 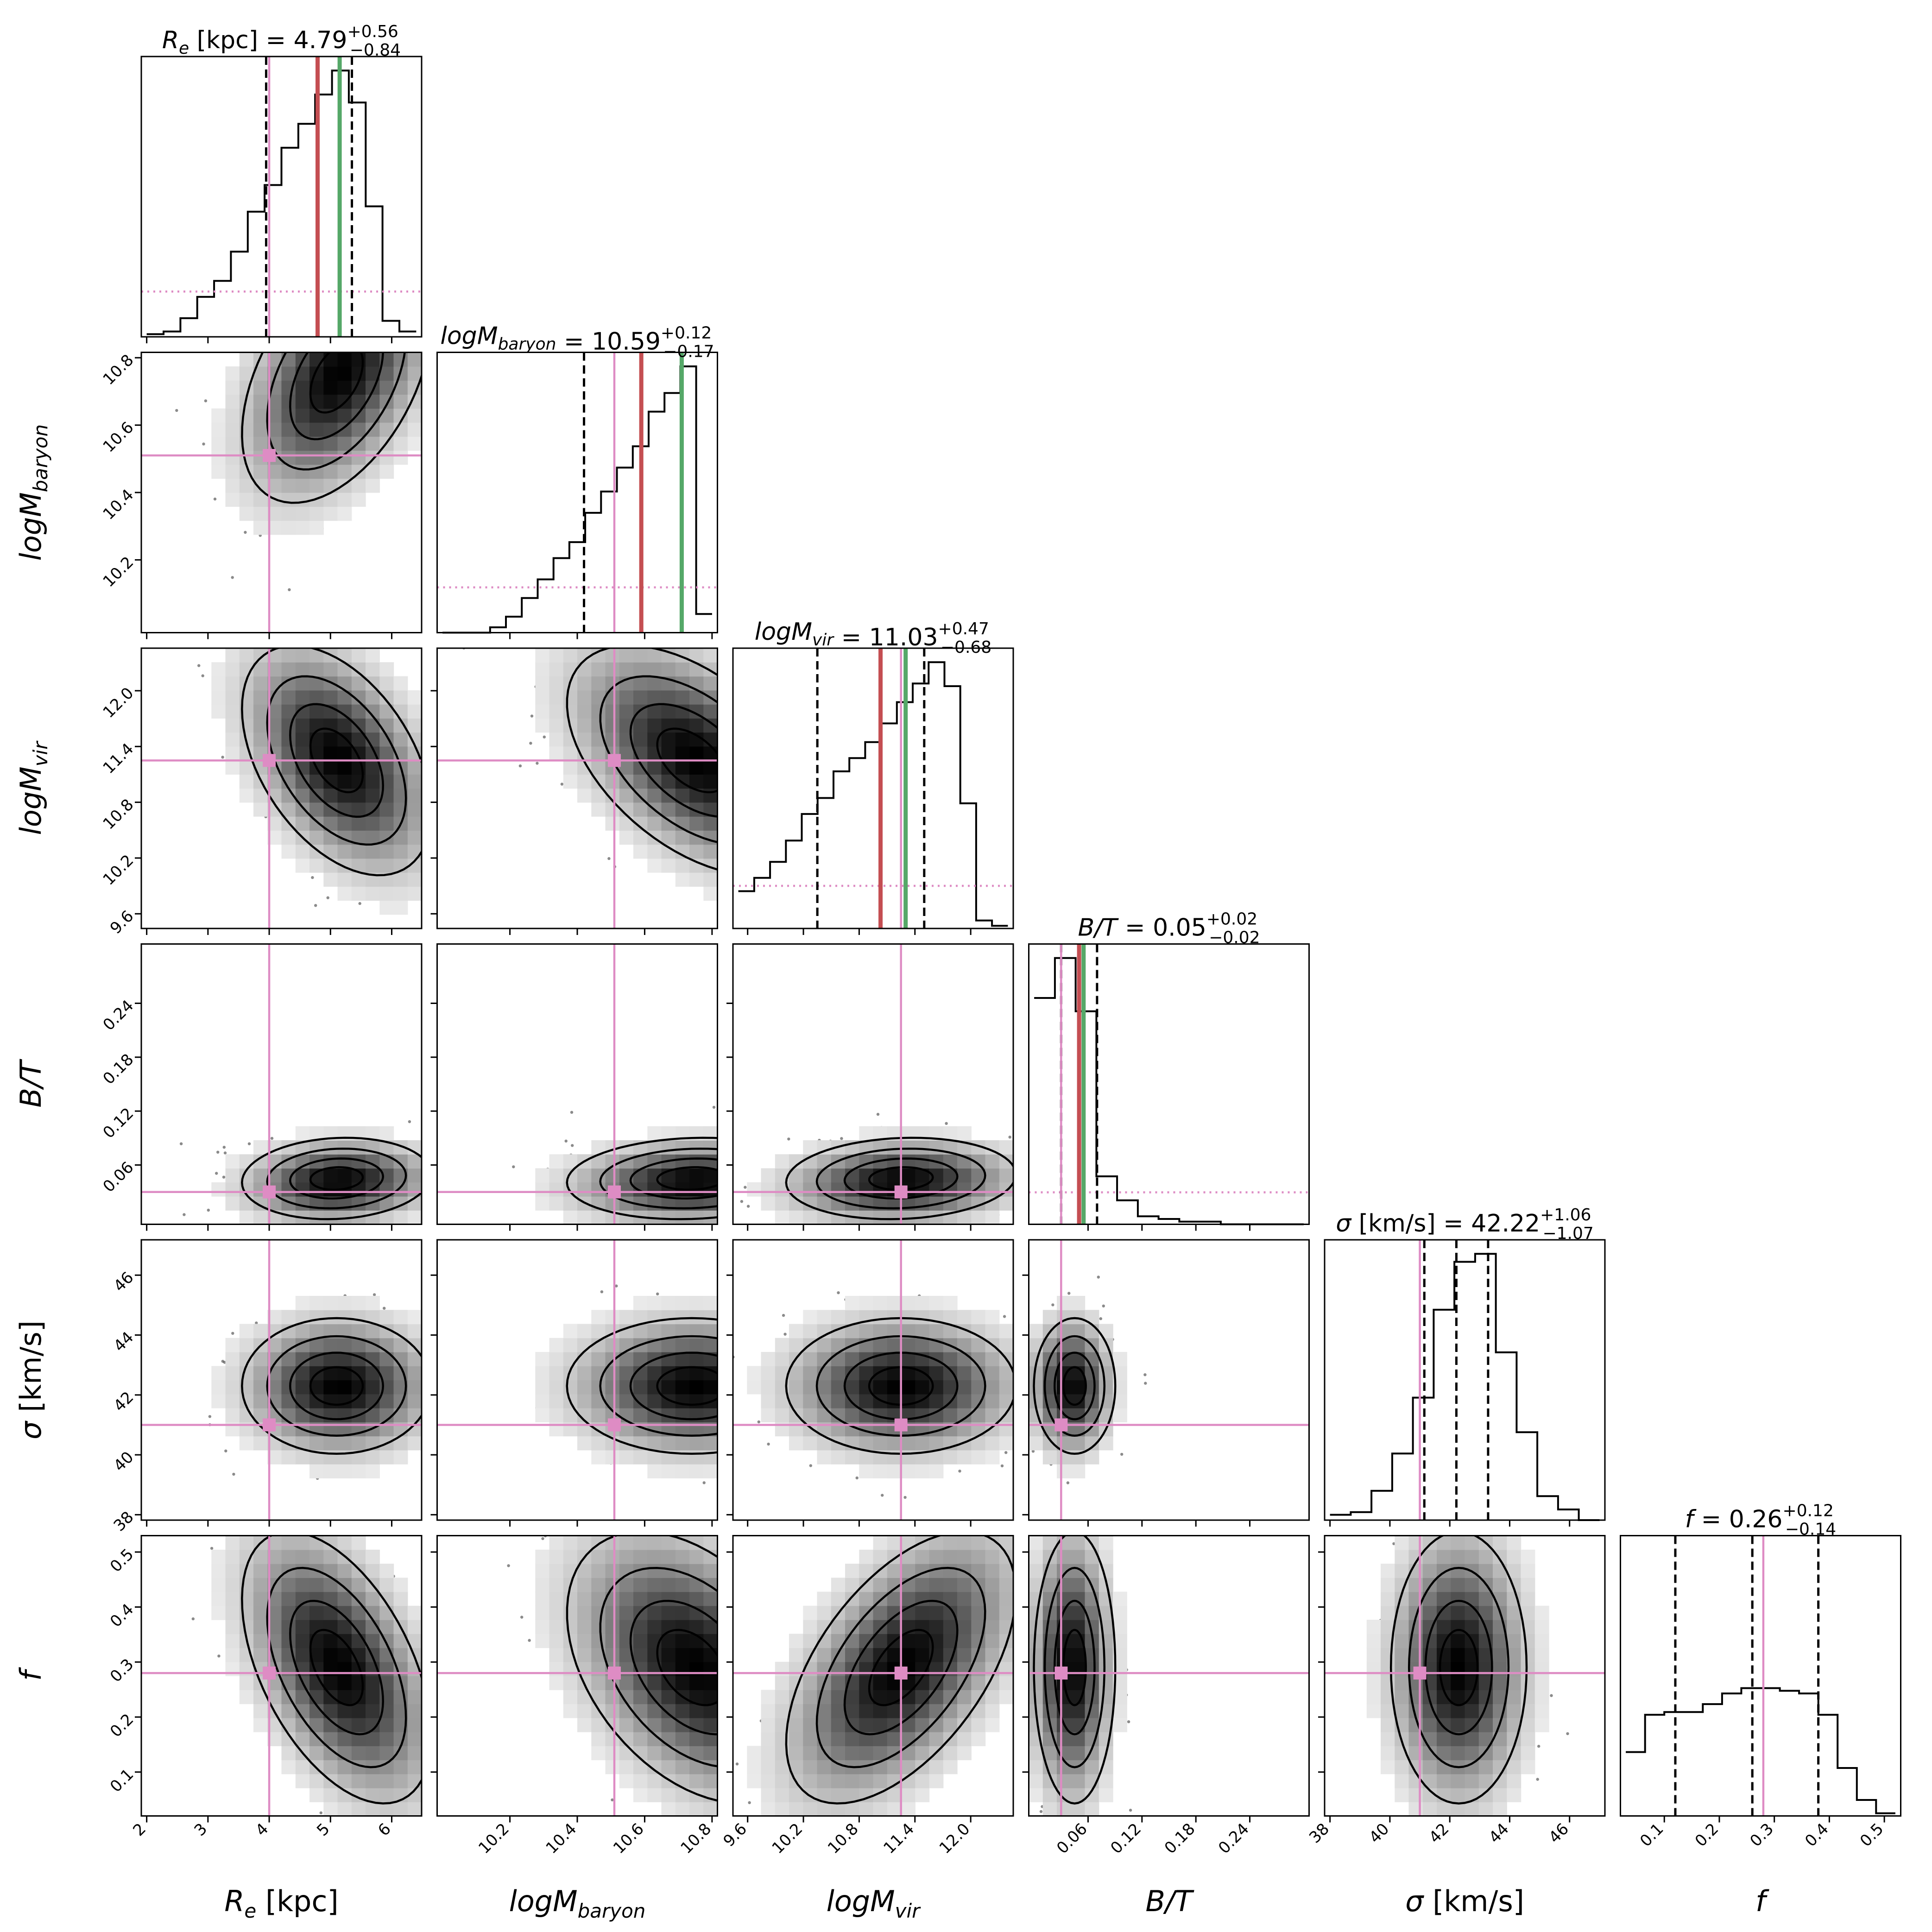 What do you see at coordinates (577, 493) in the screenshot?
I see `panel-frame` at bounding box center [577, 493].